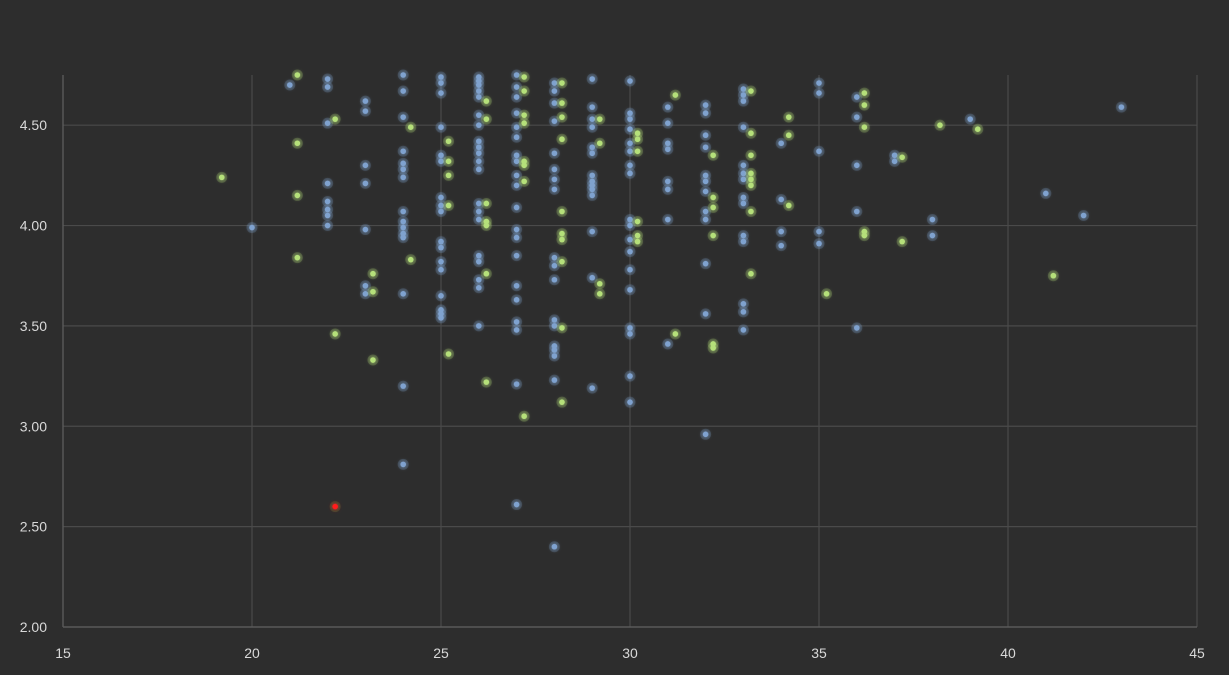 The width and height of the screenshot is (1229, 675). What do you see at coordinates (33, 125) in the screenshot?
I see `y-tick-label: 4.50` at bounding box center [33, 125].